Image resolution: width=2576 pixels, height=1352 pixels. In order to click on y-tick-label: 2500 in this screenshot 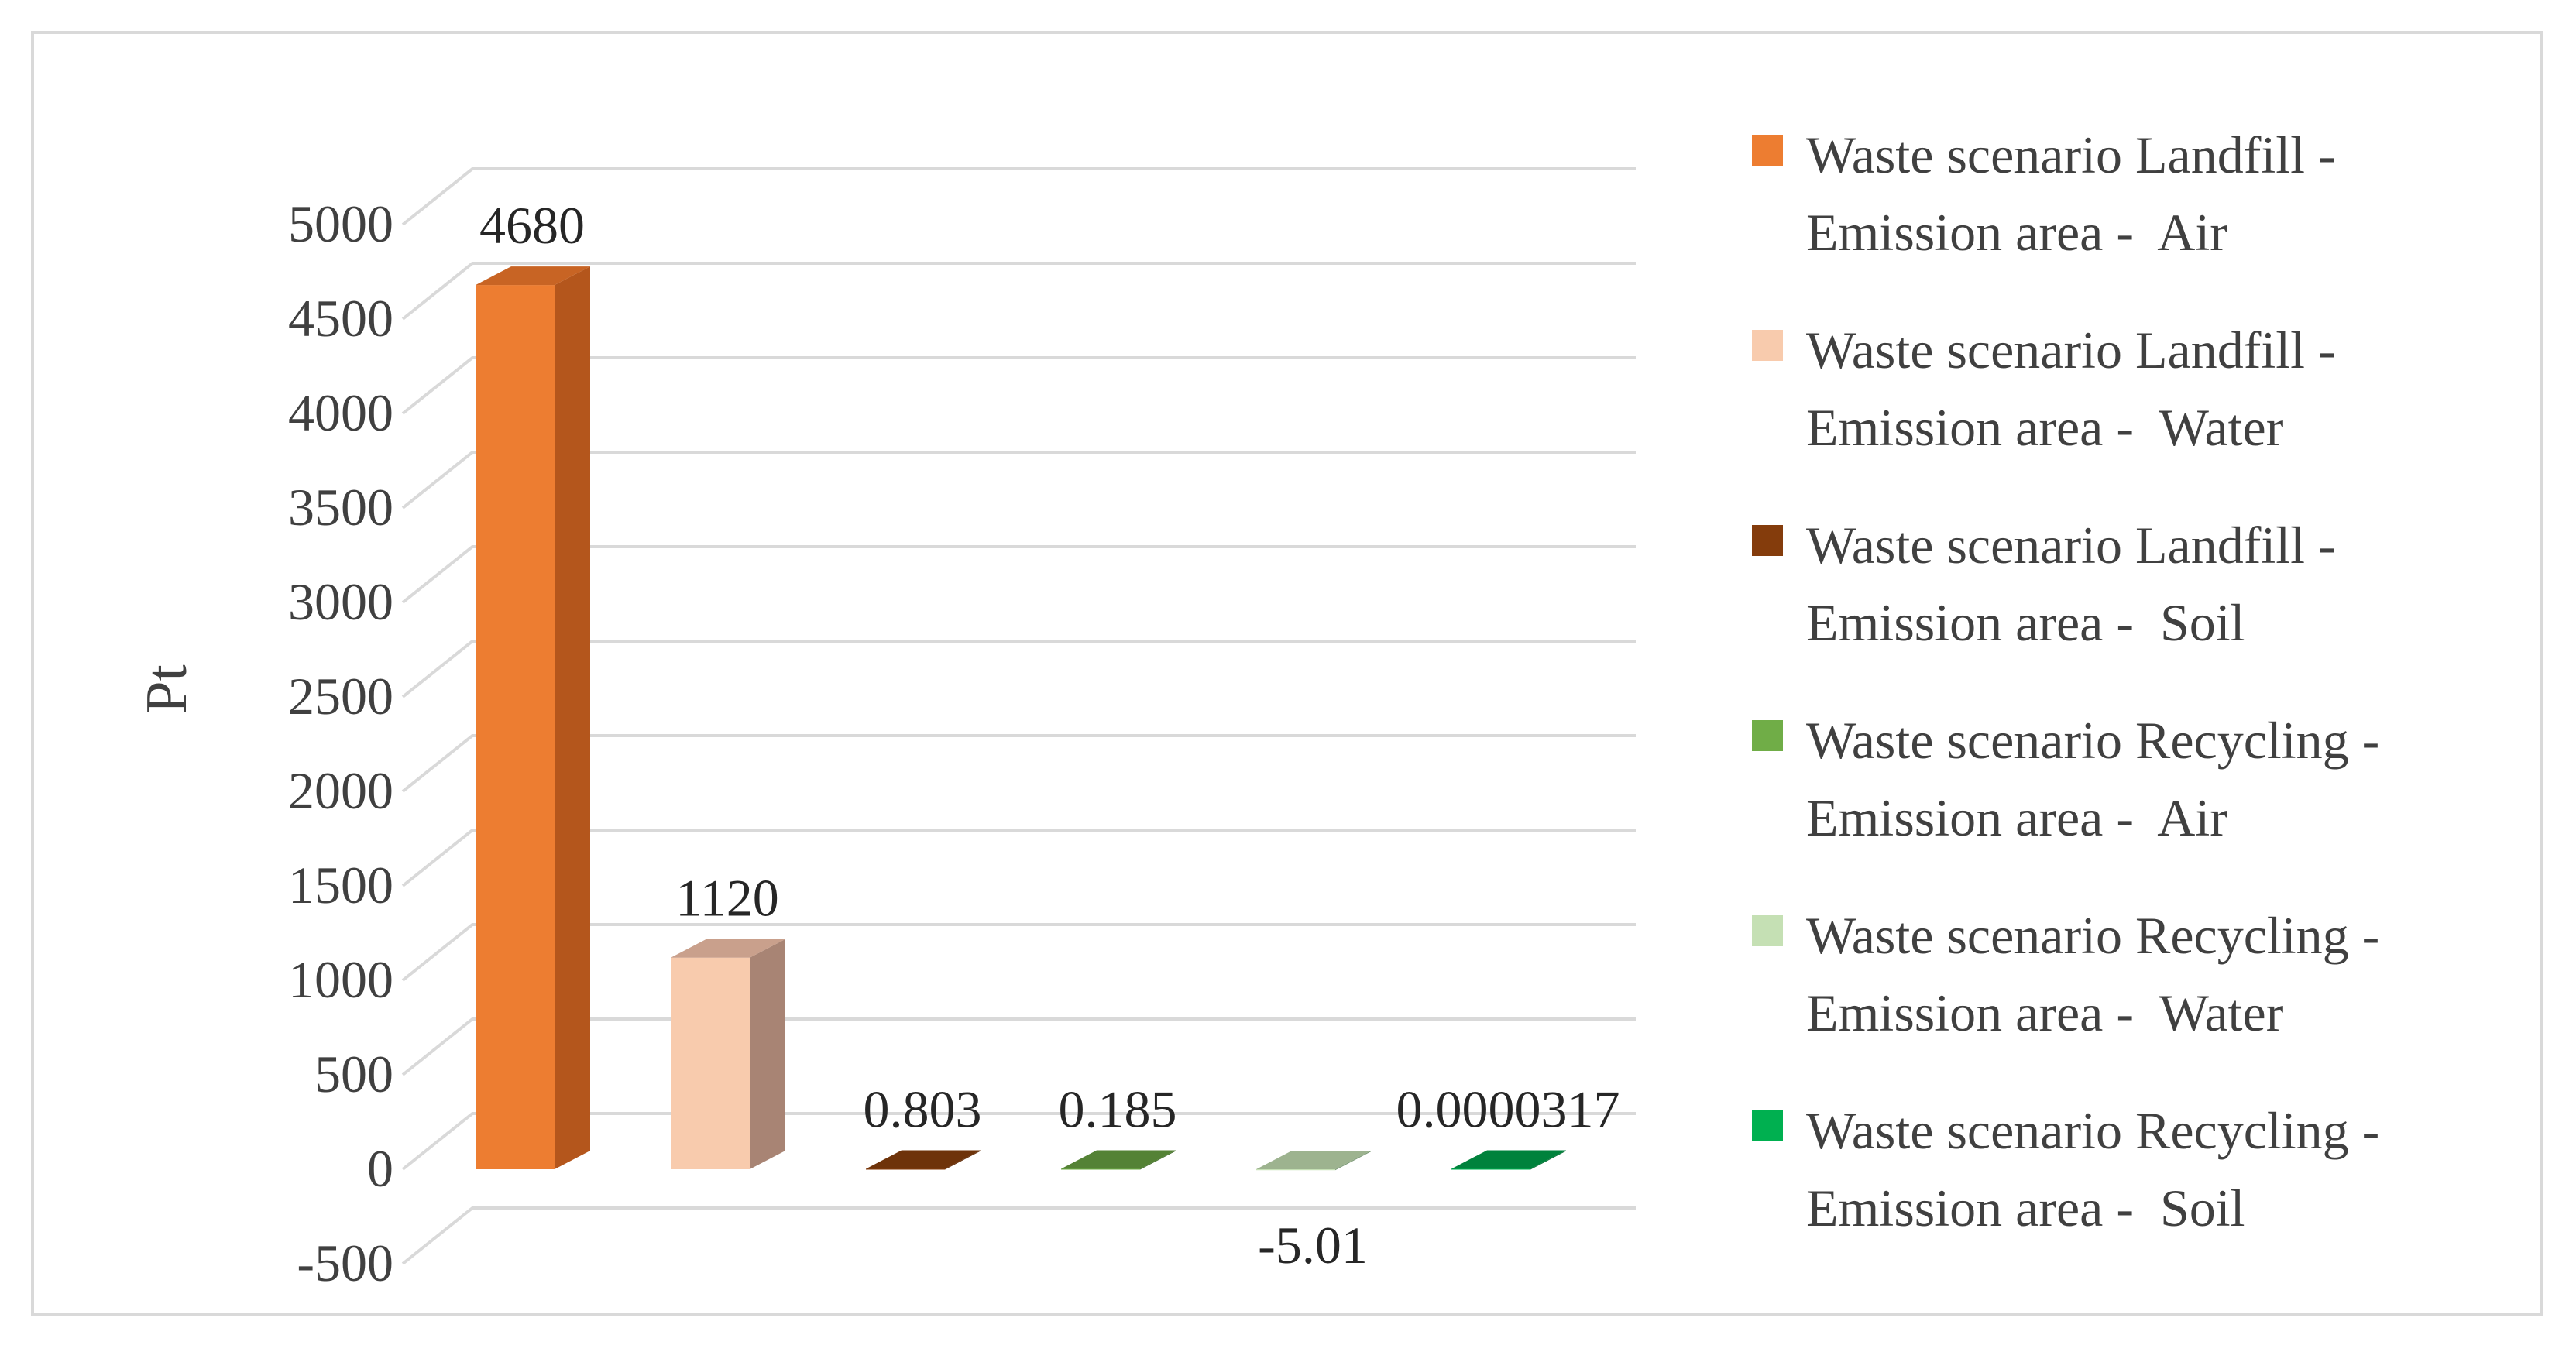, I will do `click(340, 696)`.